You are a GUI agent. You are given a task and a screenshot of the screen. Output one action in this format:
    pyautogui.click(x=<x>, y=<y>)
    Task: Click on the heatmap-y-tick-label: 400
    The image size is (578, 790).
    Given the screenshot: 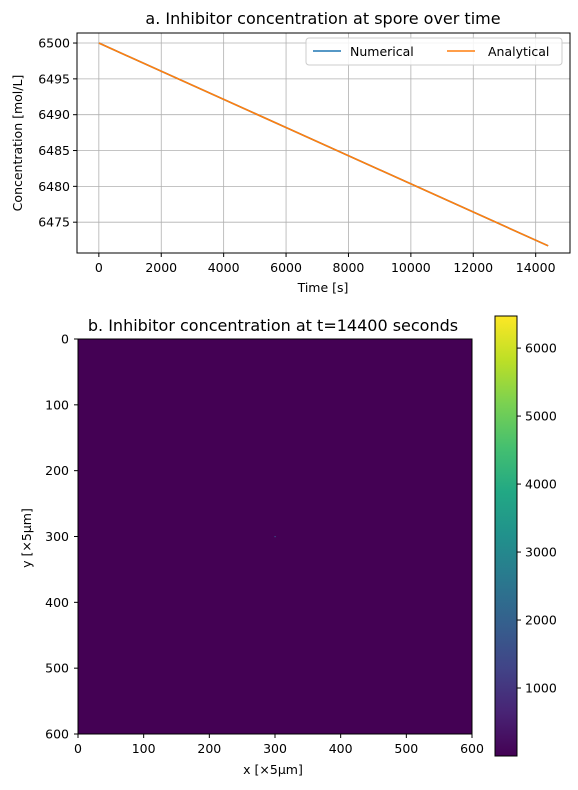 What is the action you would take?
    pyautogui.click(x=57, y=602)
    